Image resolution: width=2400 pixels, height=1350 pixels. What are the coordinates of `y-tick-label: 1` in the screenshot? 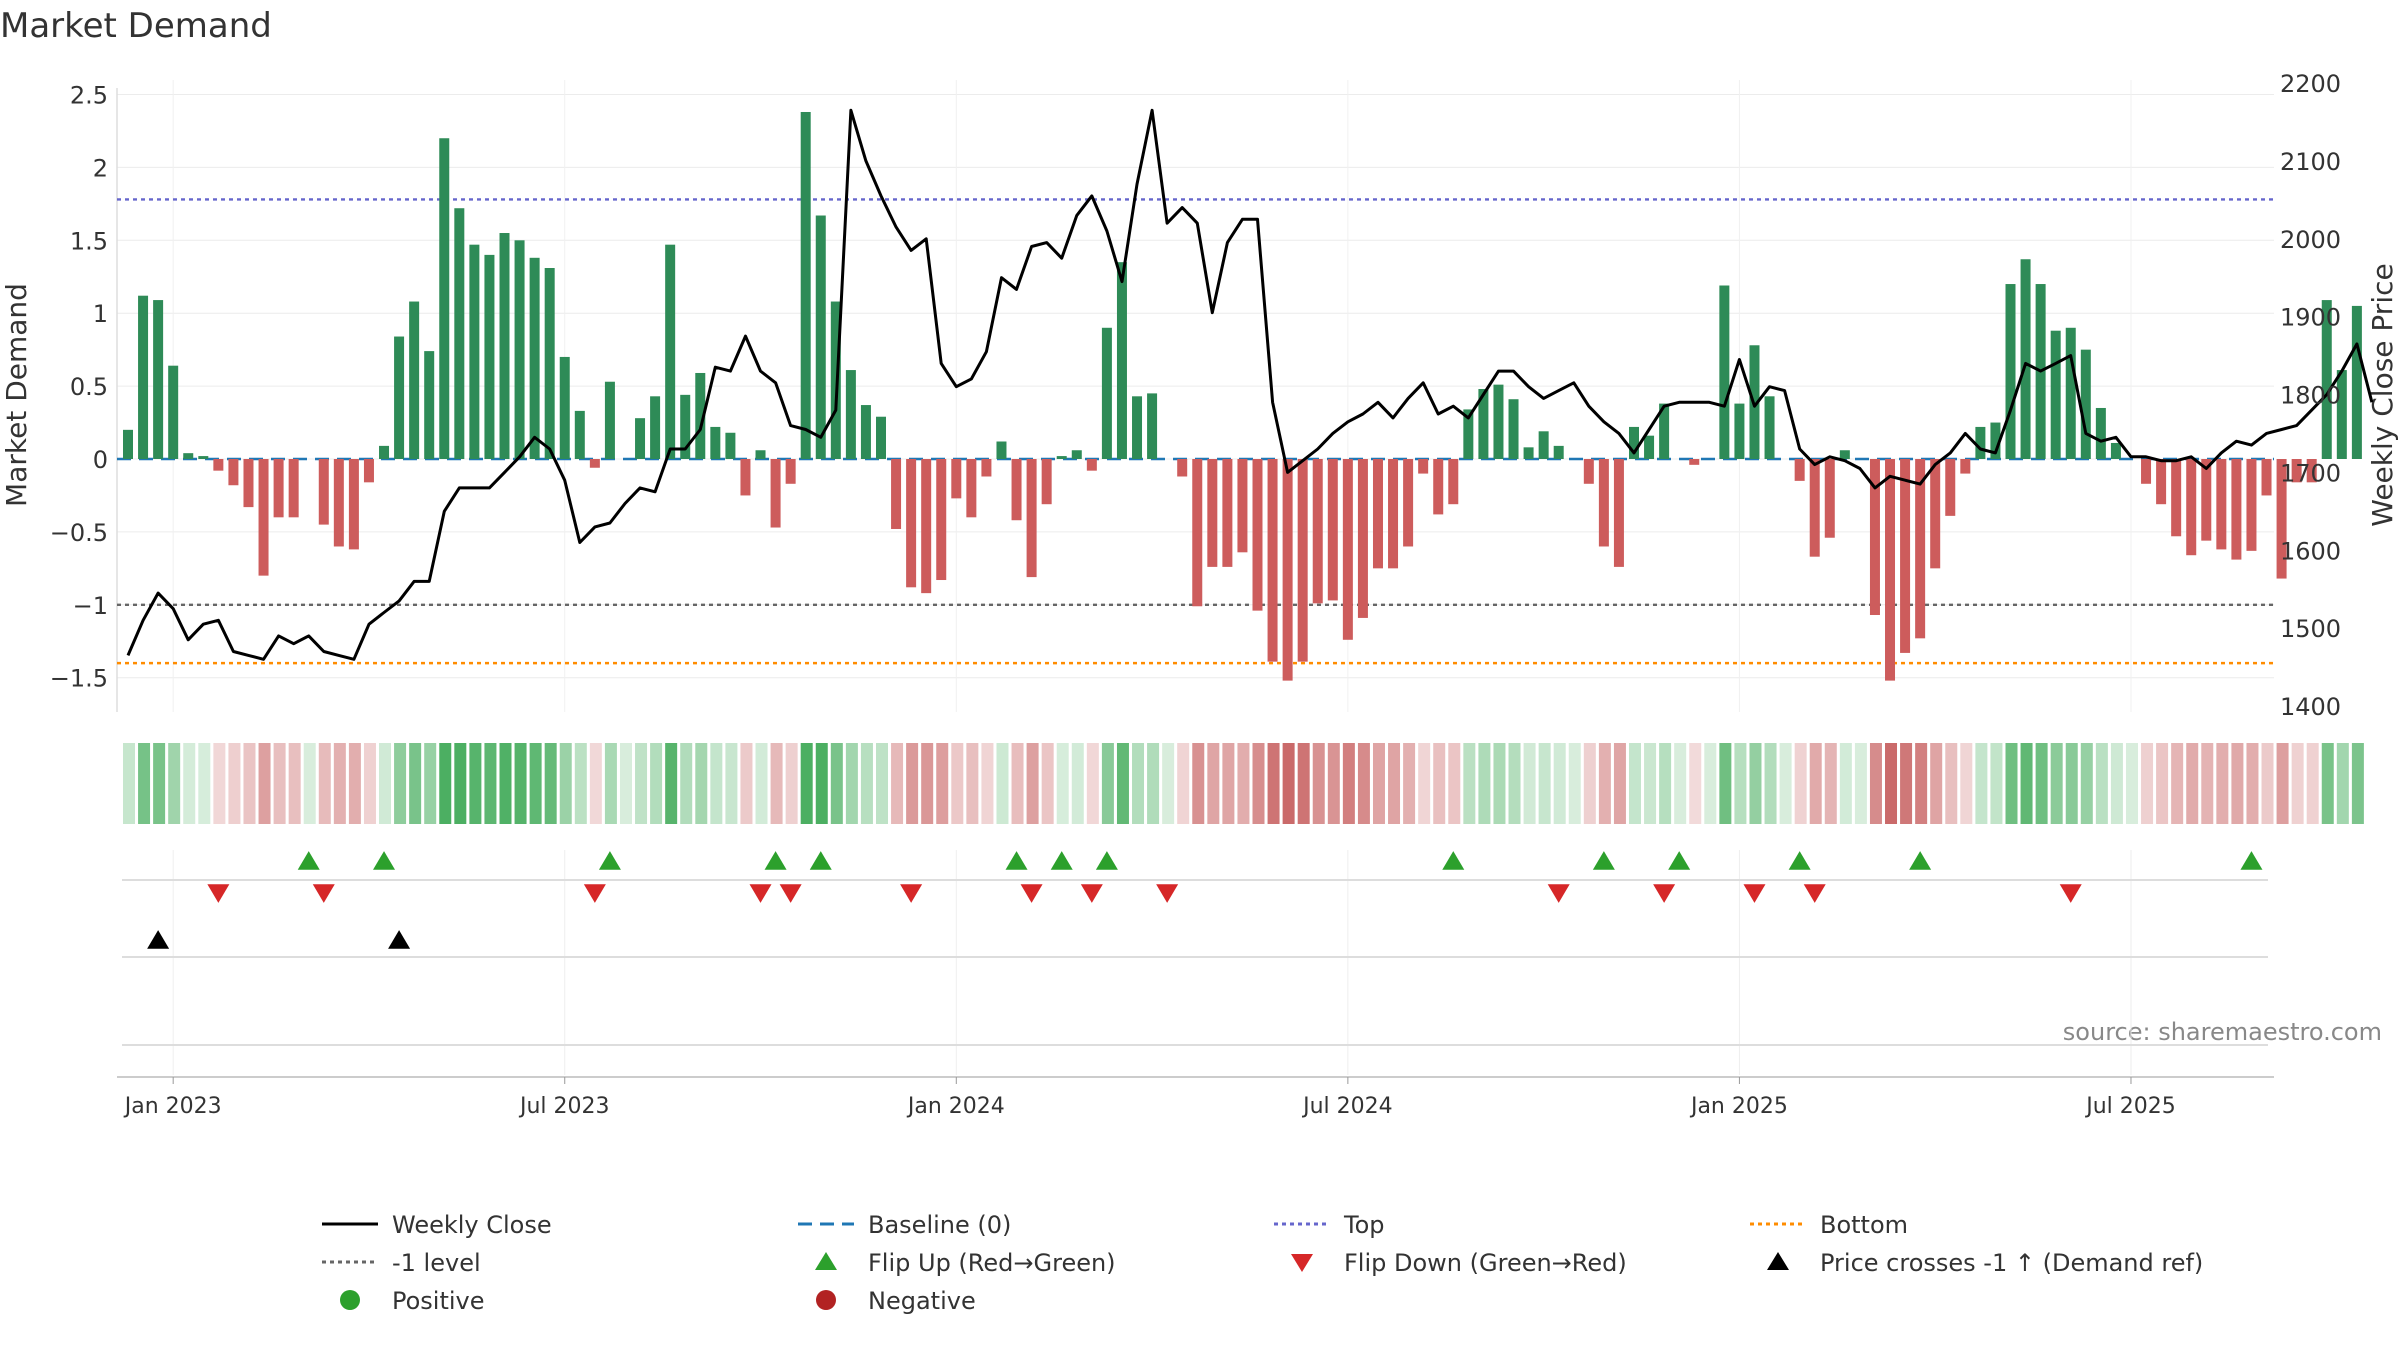 It's located at (100, 314).